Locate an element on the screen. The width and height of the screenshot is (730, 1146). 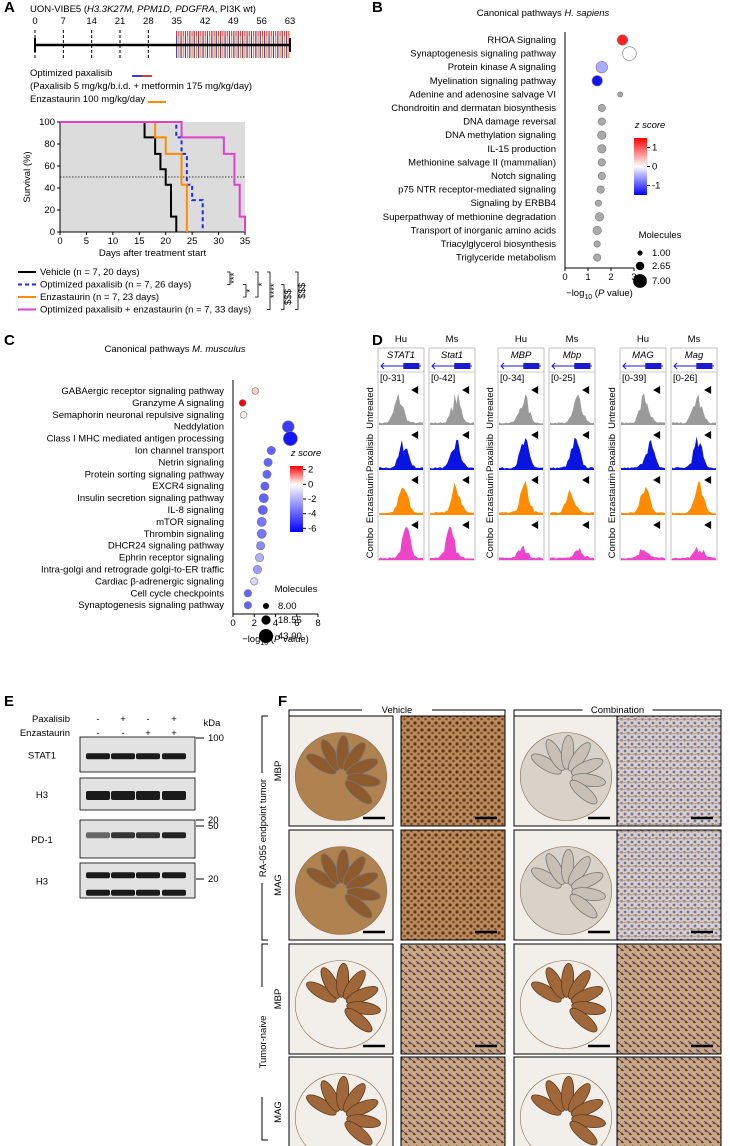
x-tick-label: 5 is located at coordinates (86, 241).